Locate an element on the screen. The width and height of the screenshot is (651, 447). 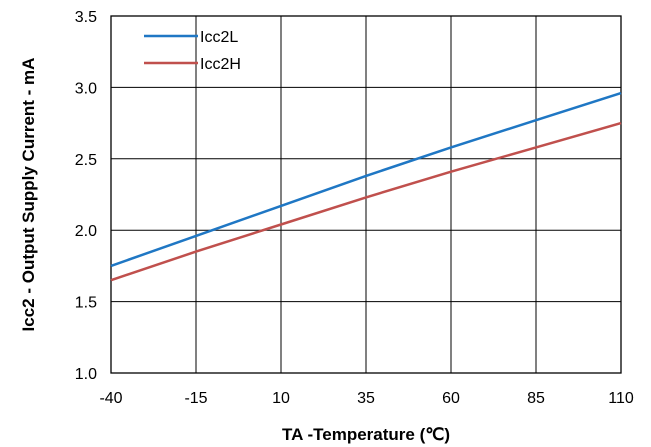
legend-label-icc2h: Icc2H is located at coordinates (220, 64).